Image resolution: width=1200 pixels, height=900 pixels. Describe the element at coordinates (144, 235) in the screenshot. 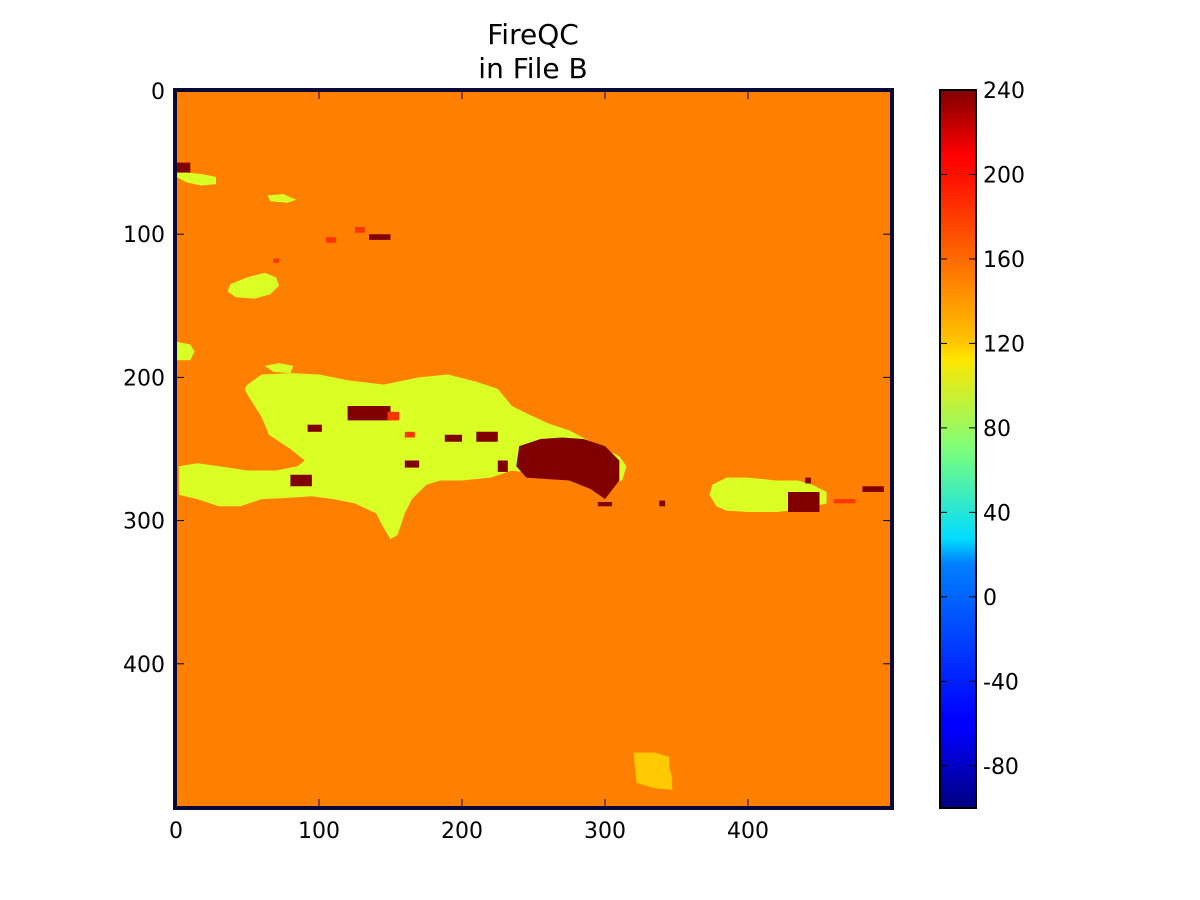

I see `y-tick-label: 100` at that location.